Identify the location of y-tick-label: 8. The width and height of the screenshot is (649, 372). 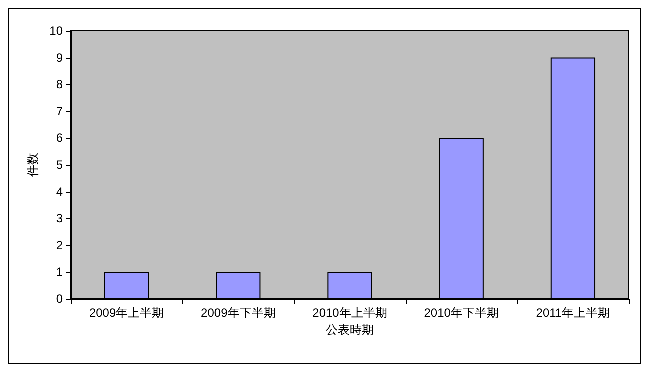
(60, 85).